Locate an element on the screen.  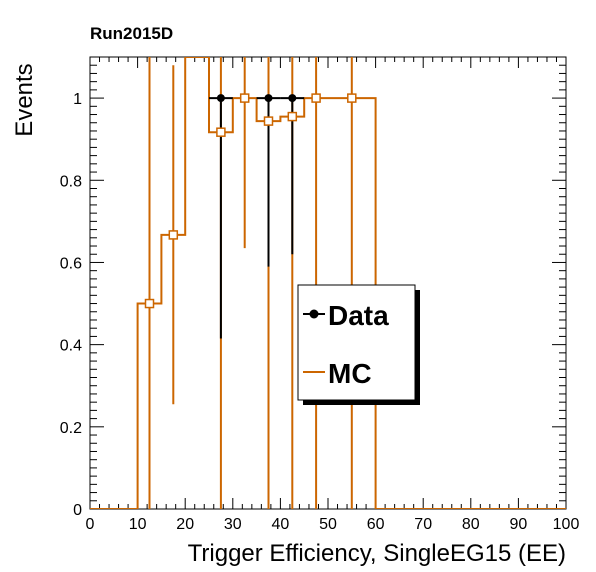
x-tick-label: 70 is located at coordinates (423, 524).